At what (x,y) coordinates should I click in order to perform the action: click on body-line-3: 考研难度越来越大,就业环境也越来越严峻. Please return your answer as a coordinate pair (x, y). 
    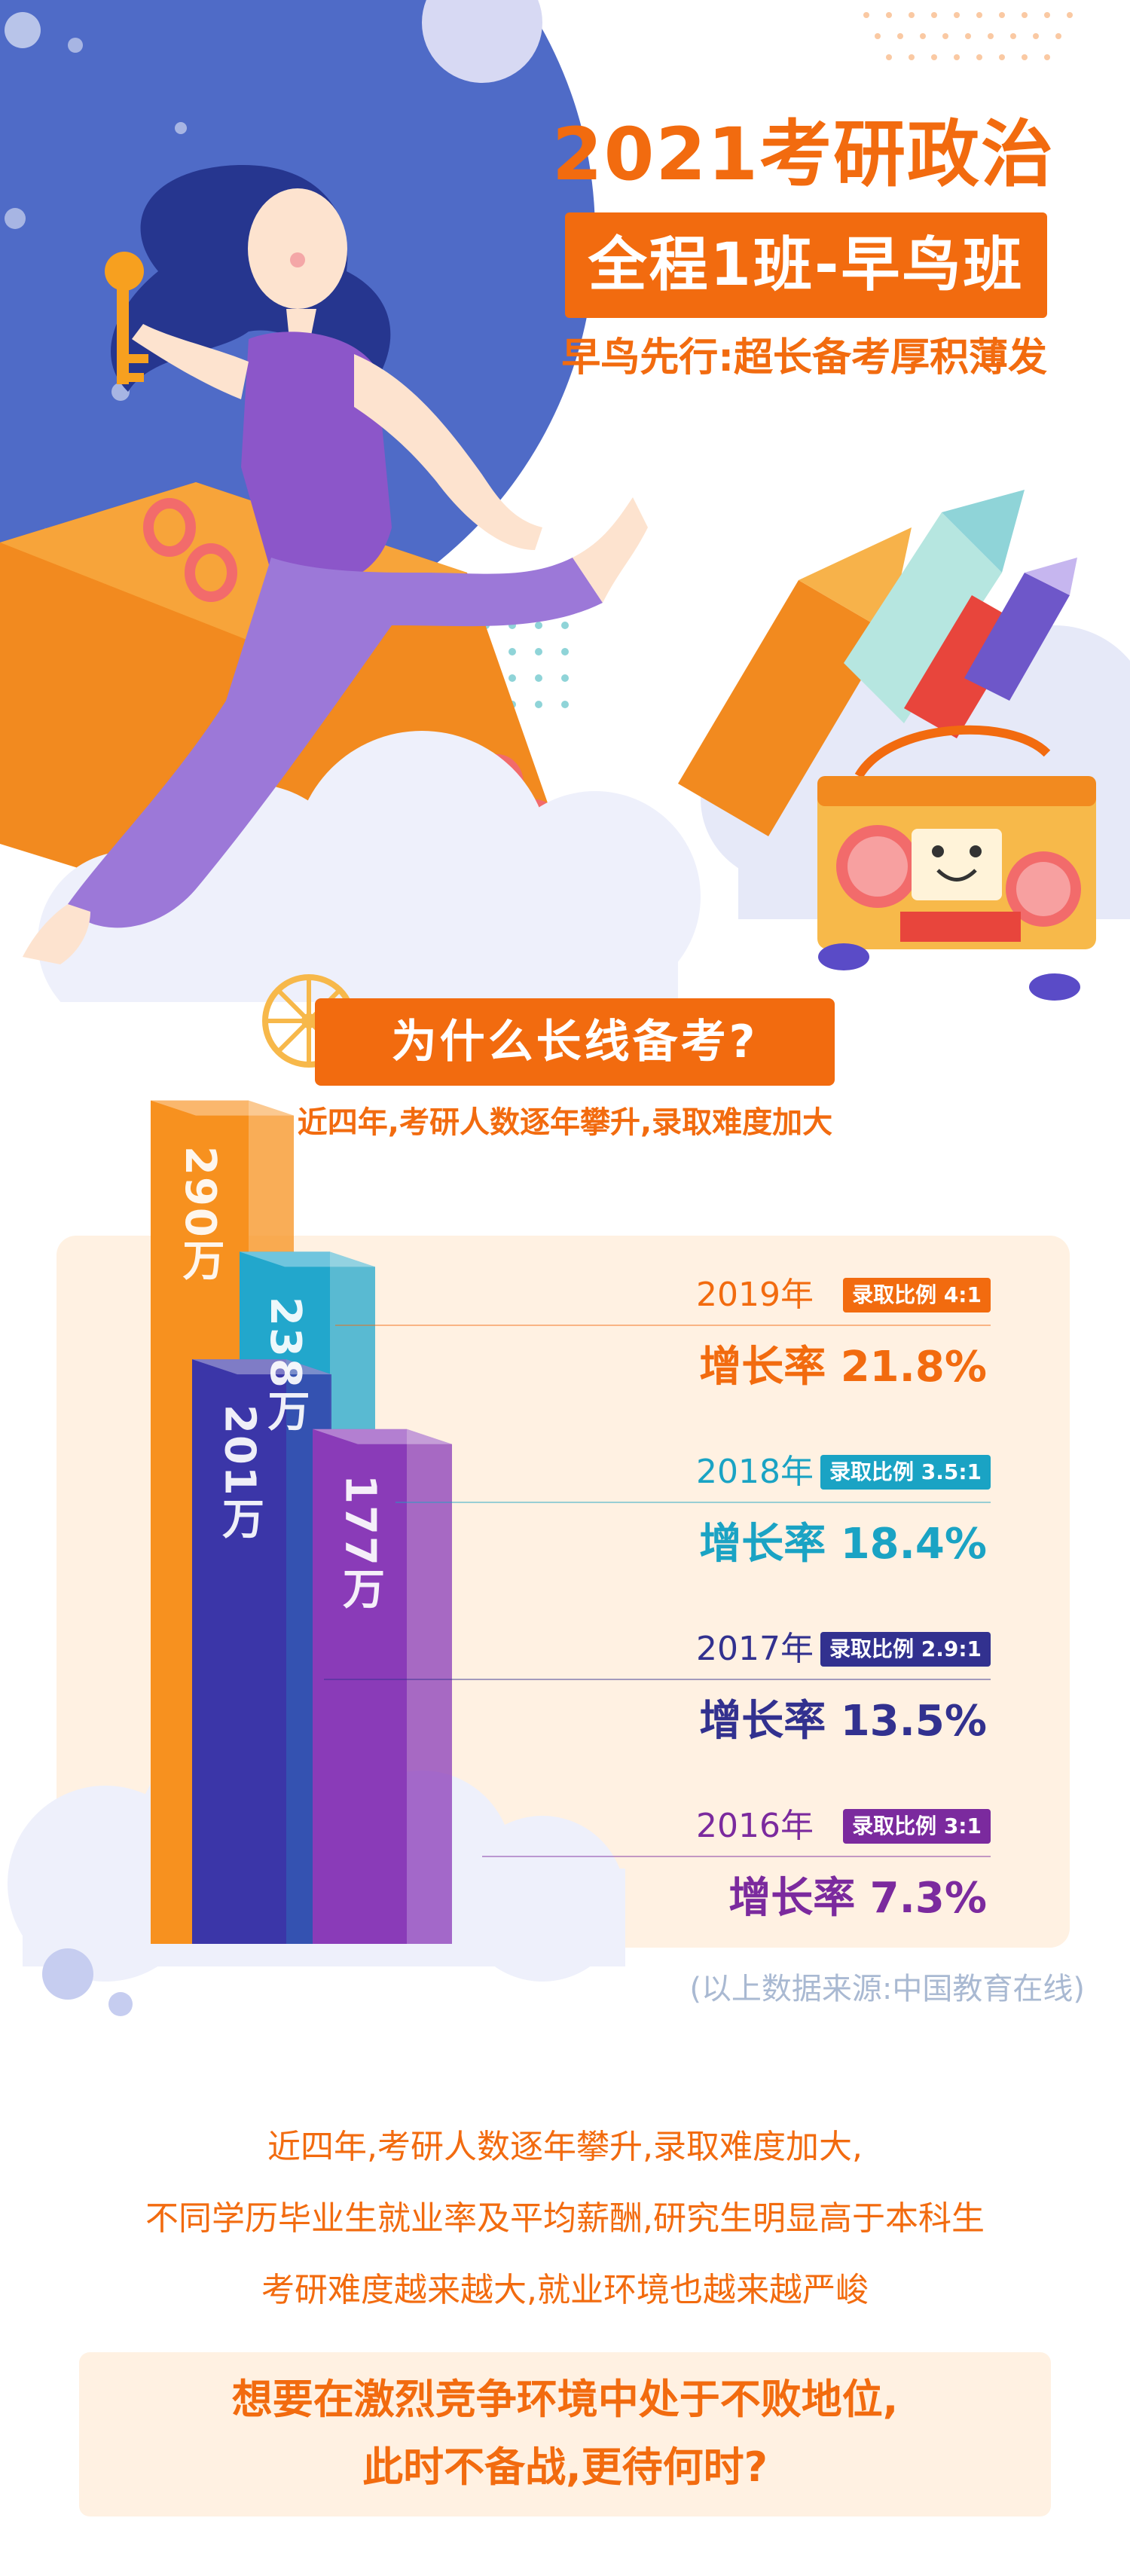
    Looking at the image, I should click on (565, 2290).